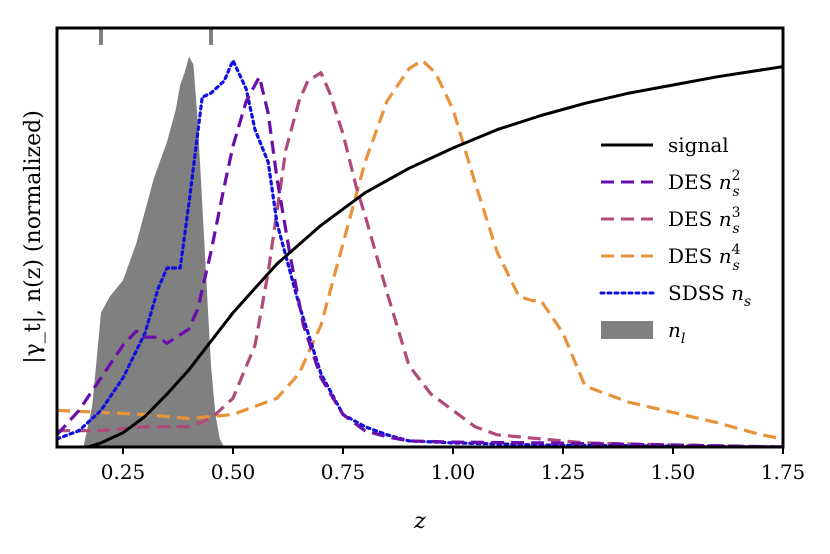  What do you see at coordinates (233, 472) in the screenshot?
I see `x-tick-label: 0.50` at bounding box center [233, 472].